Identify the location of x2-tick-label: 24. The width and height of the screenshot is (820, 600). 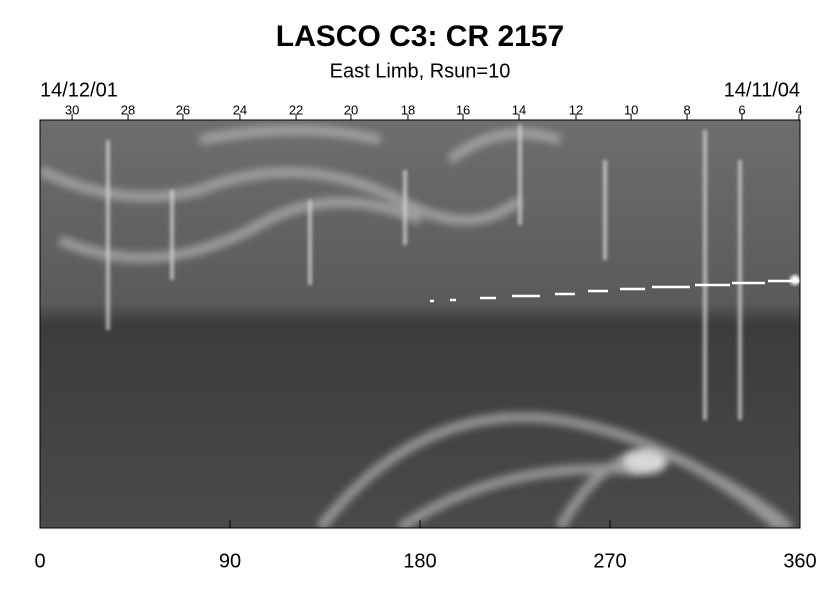
(240, 109).